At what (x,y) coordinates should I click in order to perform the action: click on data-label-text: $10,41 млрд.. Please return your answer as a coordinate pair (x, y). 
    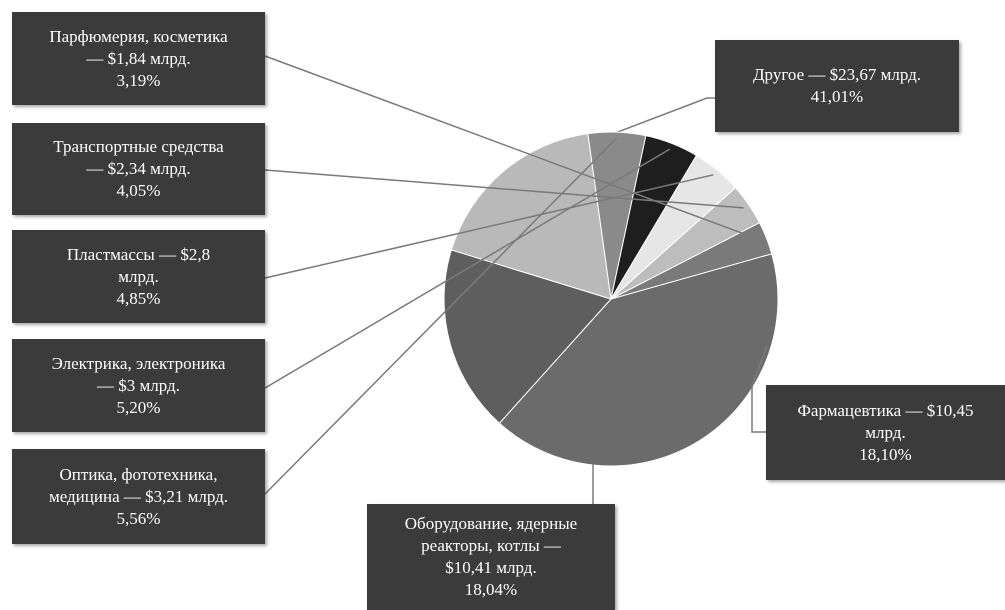
    Looking at the image, I should click on (491, 567).